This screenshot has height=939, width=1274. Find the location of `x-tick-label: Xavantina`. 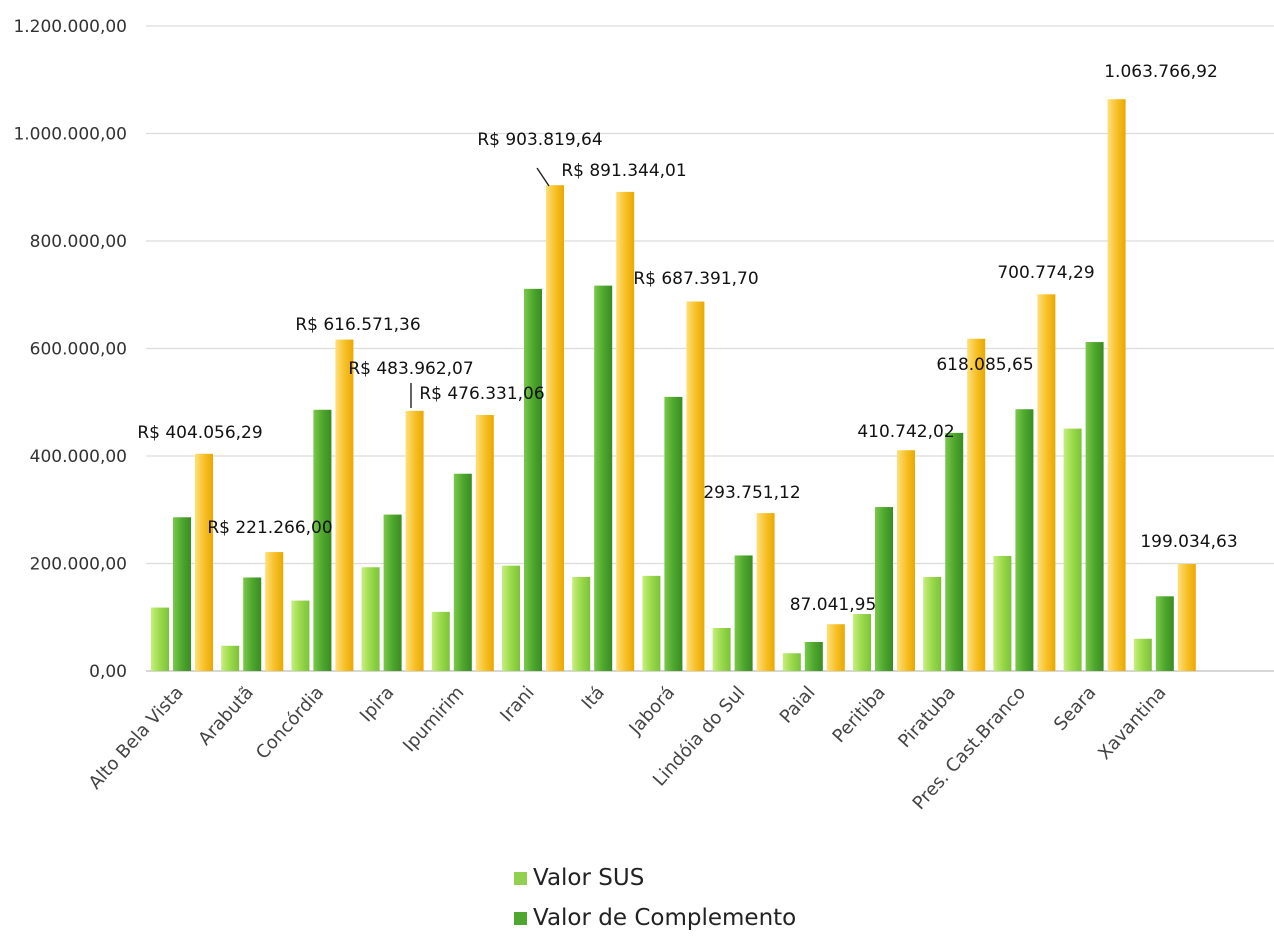

x-tick-label: Xavantina is located at coordinates (1132, 723).